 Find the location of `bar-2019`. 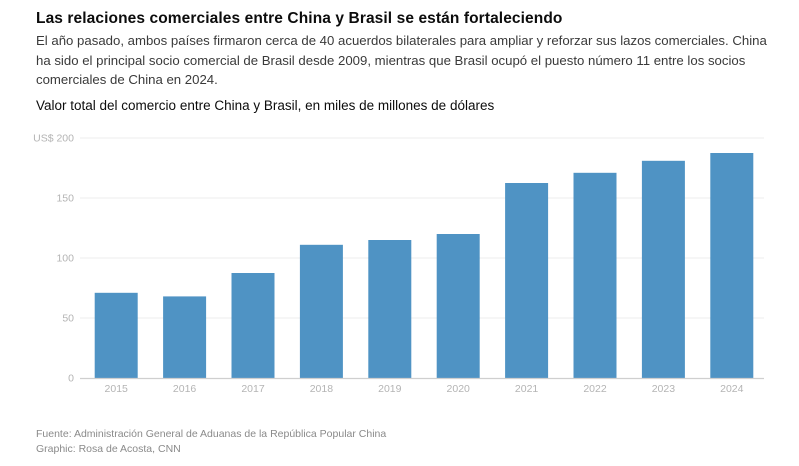

bar-2019 is located at coordinates (390, 309).